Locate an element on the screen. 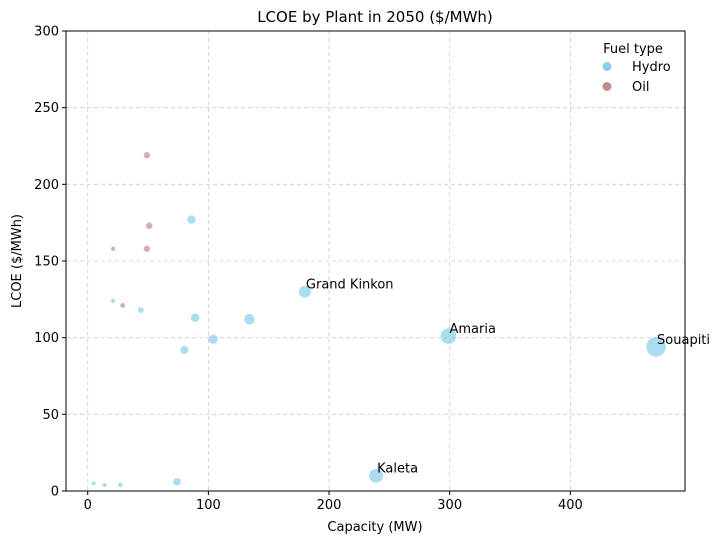 This screenshot has width=724, height=545. chart-title: LCOE by Plant in 2050 ($/MWh) is located at coordinates (375, 17).